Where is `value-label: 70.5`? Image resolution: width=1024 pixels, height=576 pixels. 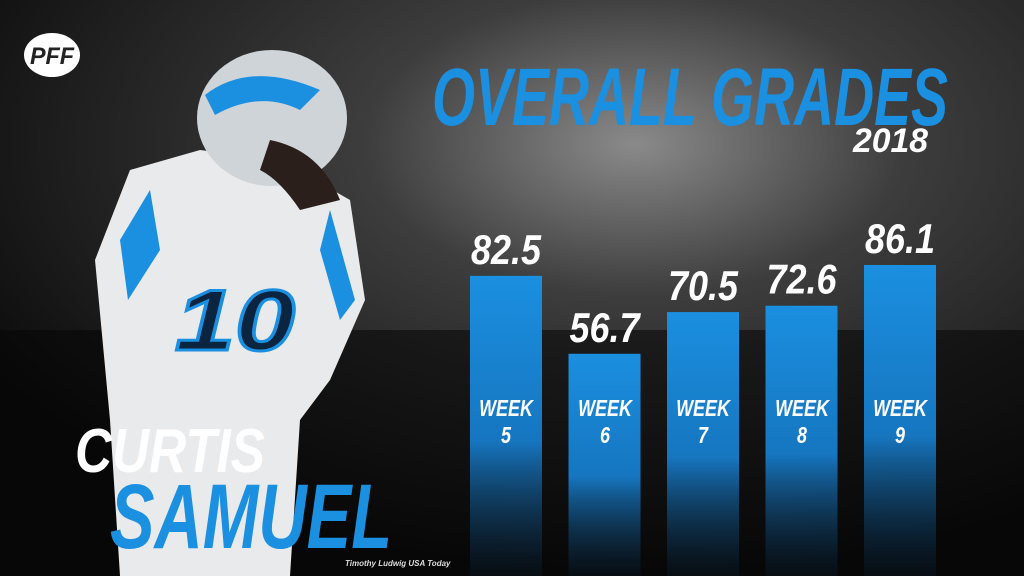 value-label: 70.5 is located at coordinates (703, 285).